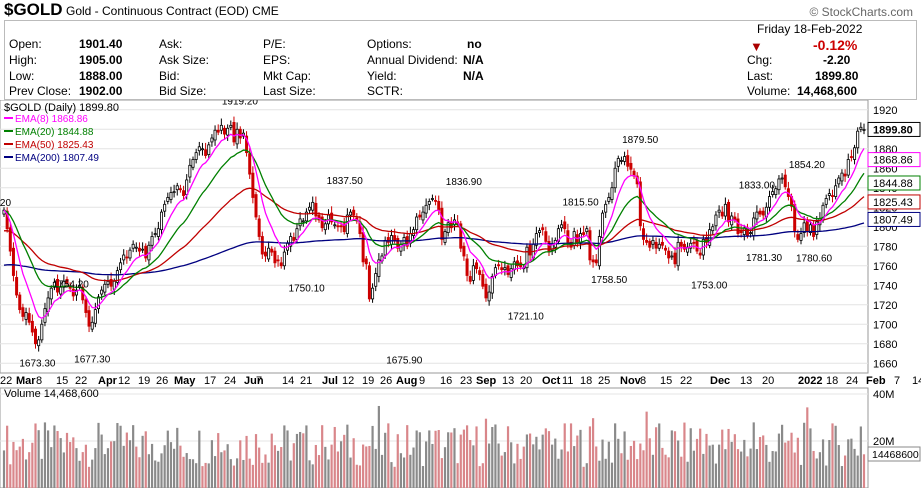  Describe the element at coordinates (764, 258) in the screenshot. I see `price-annotation: 1781.30` at that location.